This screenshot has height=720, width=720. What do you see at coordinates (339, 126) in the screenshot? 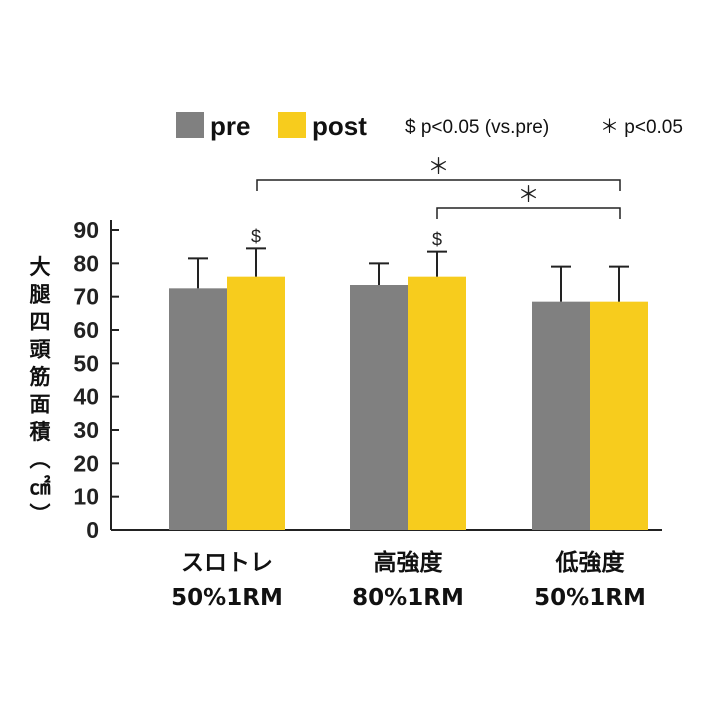
I see `legend-label-post: post` at bounding box center [339, 126].